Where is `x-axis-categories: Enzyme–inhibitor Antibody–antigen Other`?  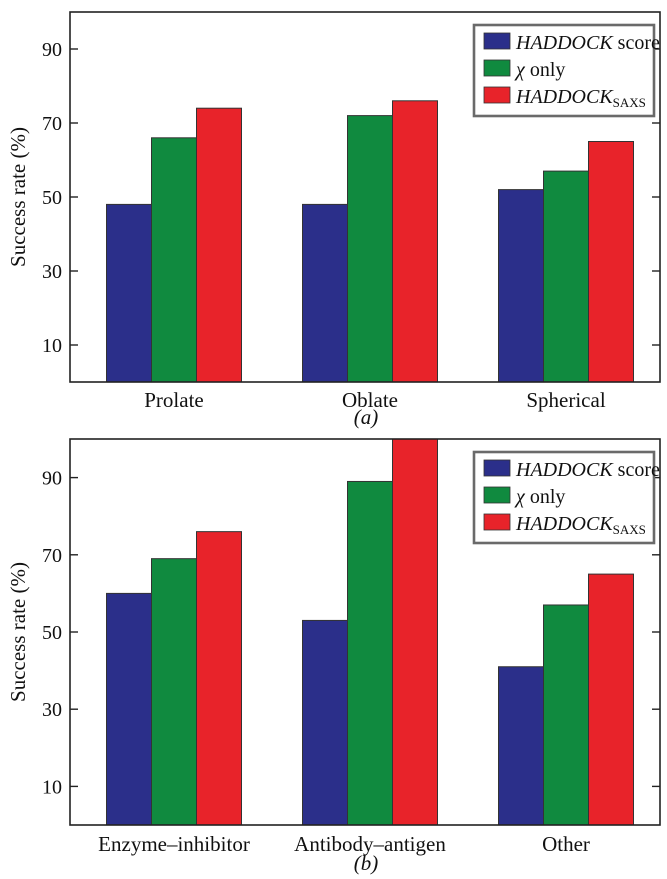
x-axis-categories: Enzyme–inhibitor Antibody–antigen Other is located at coordinates (344, 844).